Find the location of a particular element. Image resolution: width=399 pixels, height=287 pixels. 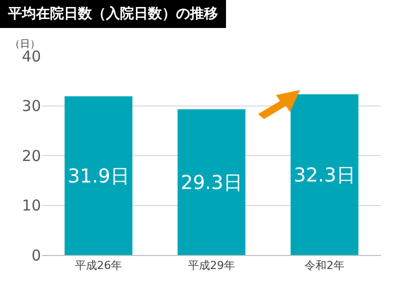

y-tick-label: 10 is located at coordinates (31, 205).